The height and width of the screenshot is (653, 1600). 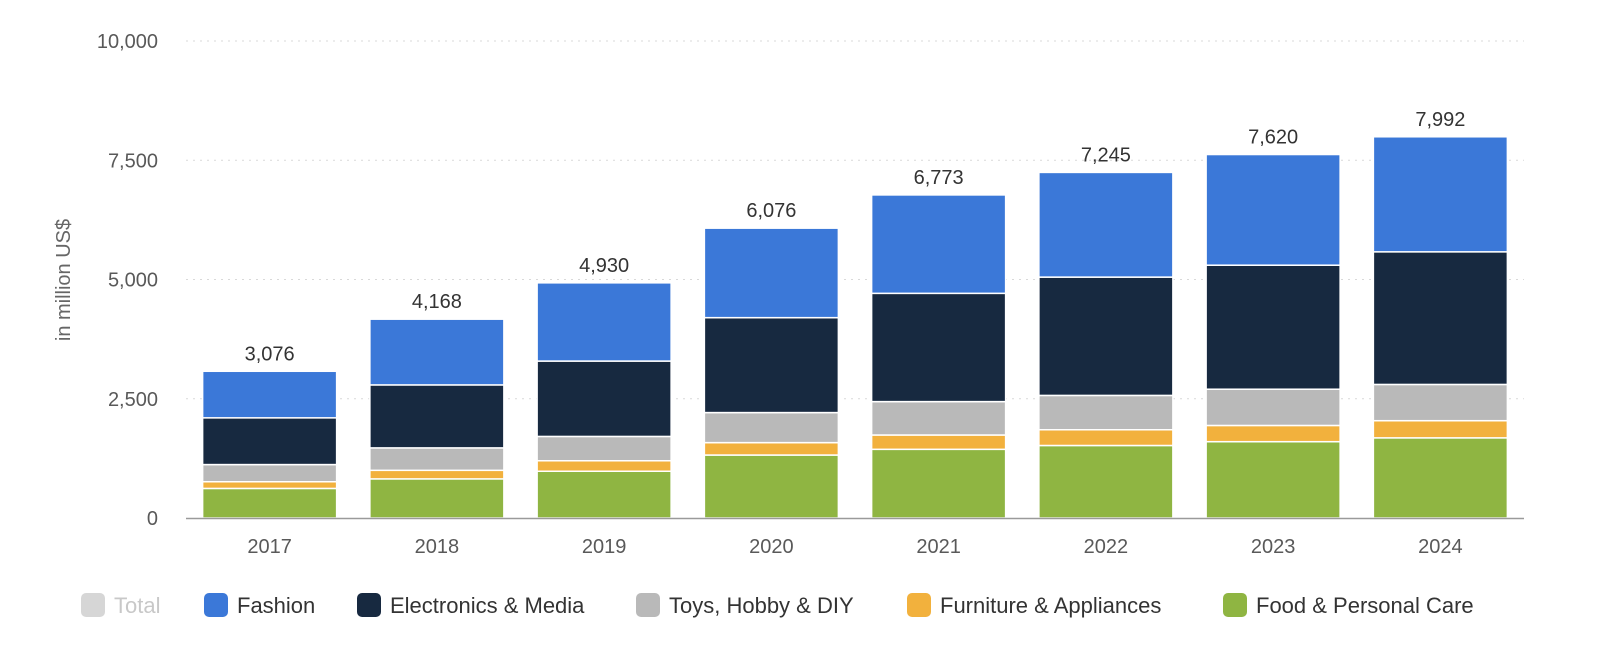 I want to click on legend-item: Toys, Hobby & DIY, so click(x=745, y=605).